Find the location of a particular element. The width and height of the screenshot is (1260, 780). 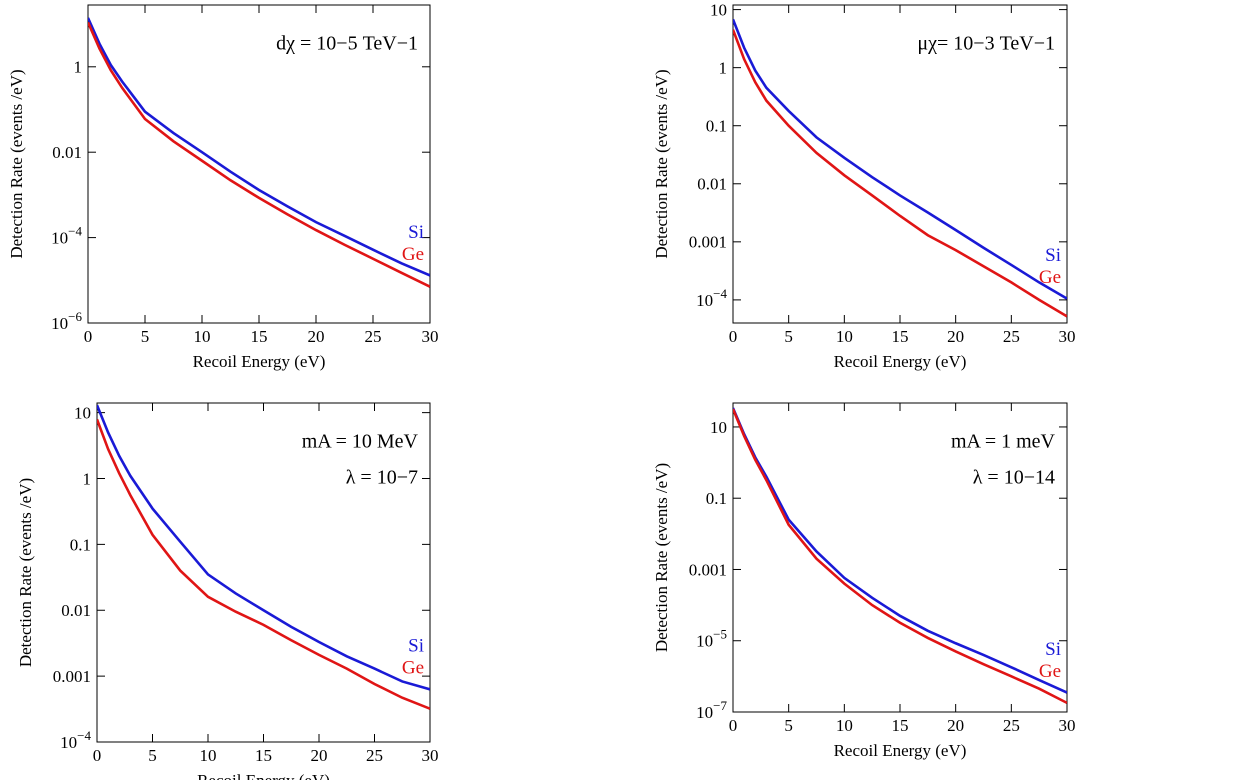

annotation: mA = 10 MeV is located at coordinates (360, 442).